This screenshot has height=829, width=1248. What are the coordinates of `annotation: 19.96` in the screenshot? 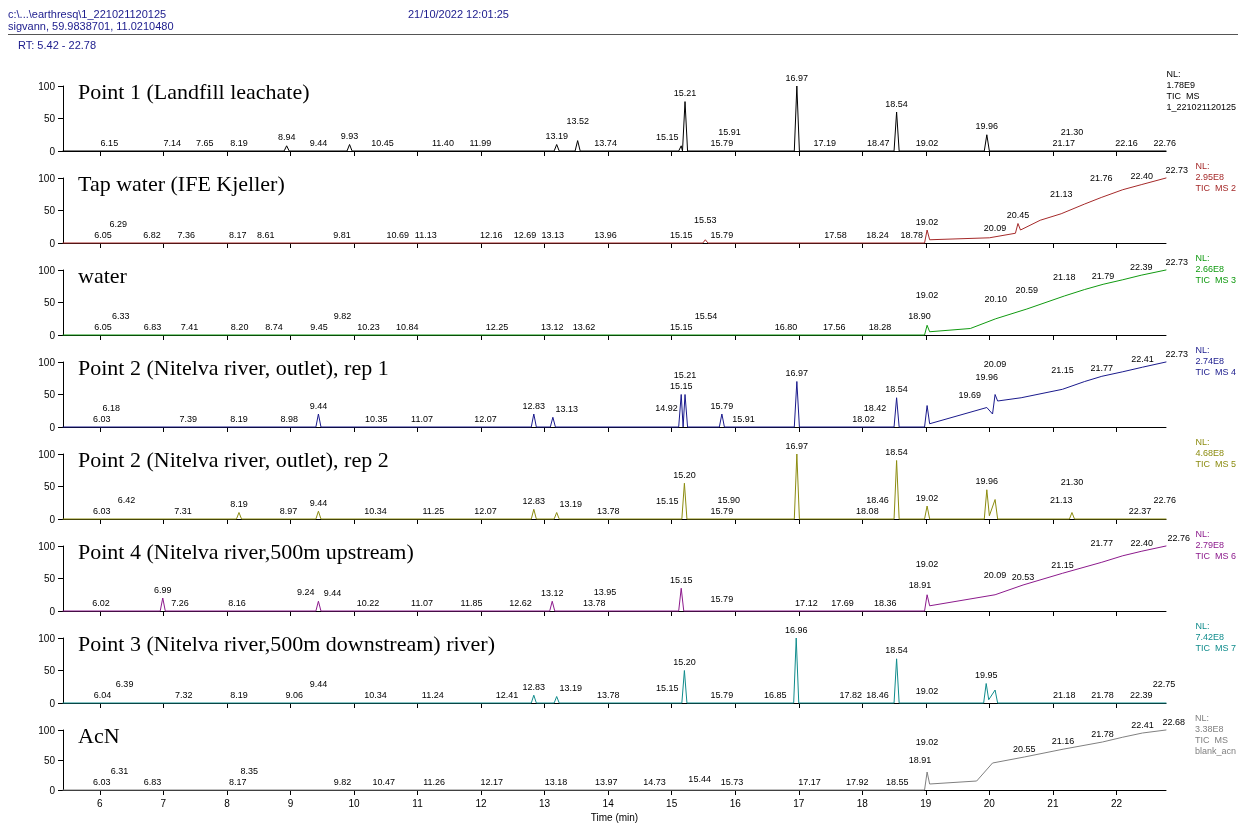 It's located at (987, 377).